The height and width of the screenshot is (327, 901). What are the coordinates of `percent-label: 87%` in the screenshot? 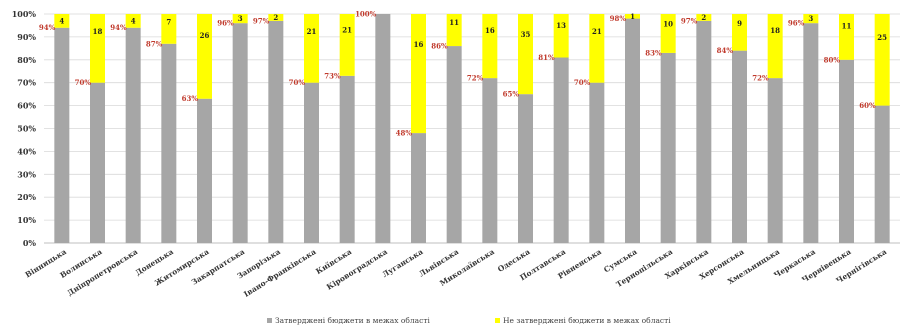 It's located at (154, 43).